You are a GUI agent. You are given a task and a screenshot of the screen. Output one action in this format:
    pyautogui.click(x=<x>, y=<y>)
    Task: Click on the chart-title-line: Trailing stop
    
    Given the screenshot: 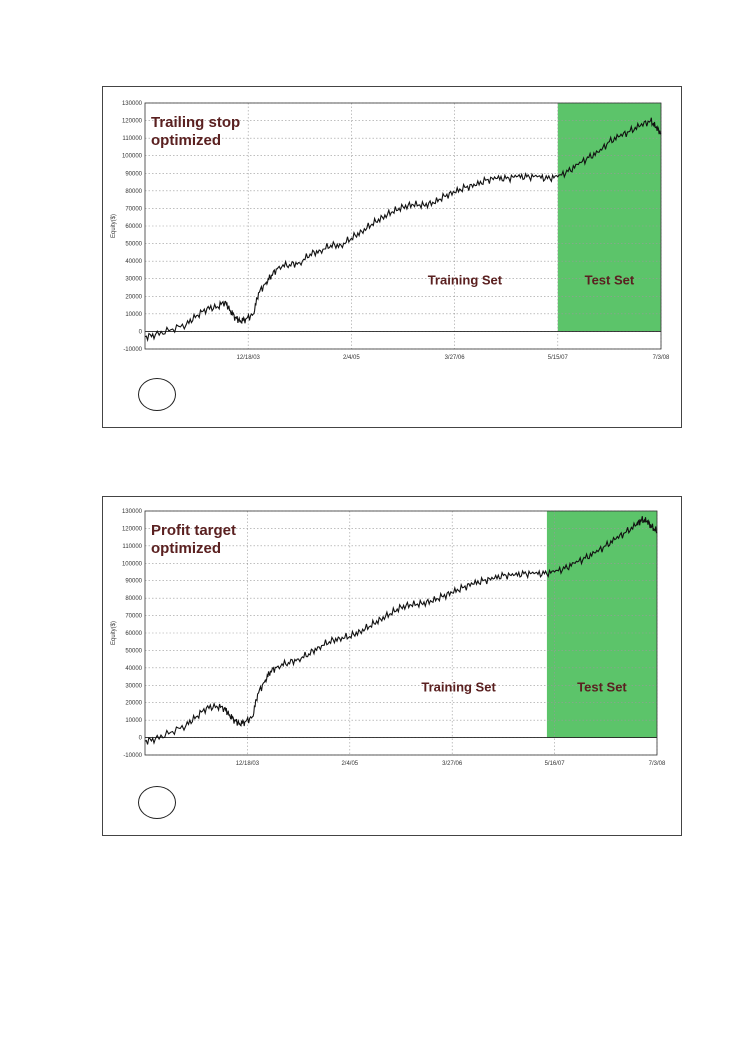 What is the action you would take?
    pyautogui.click(x=195, y=122)
    